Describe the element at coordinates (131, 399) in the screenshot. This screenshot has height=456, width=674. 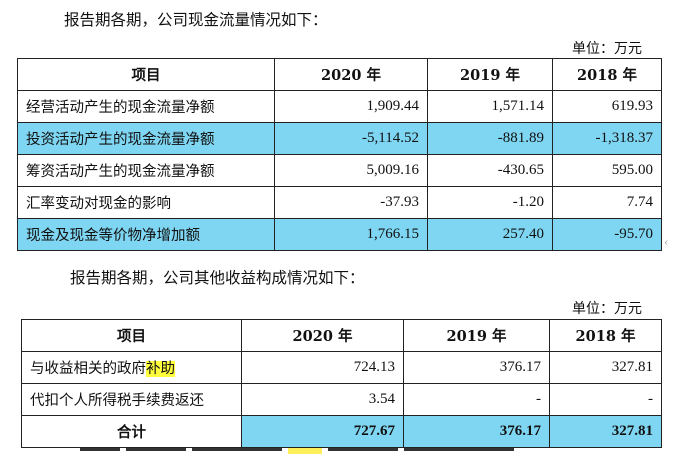
I see `row-label: 代扣个人所得税手续费返还` at that location.